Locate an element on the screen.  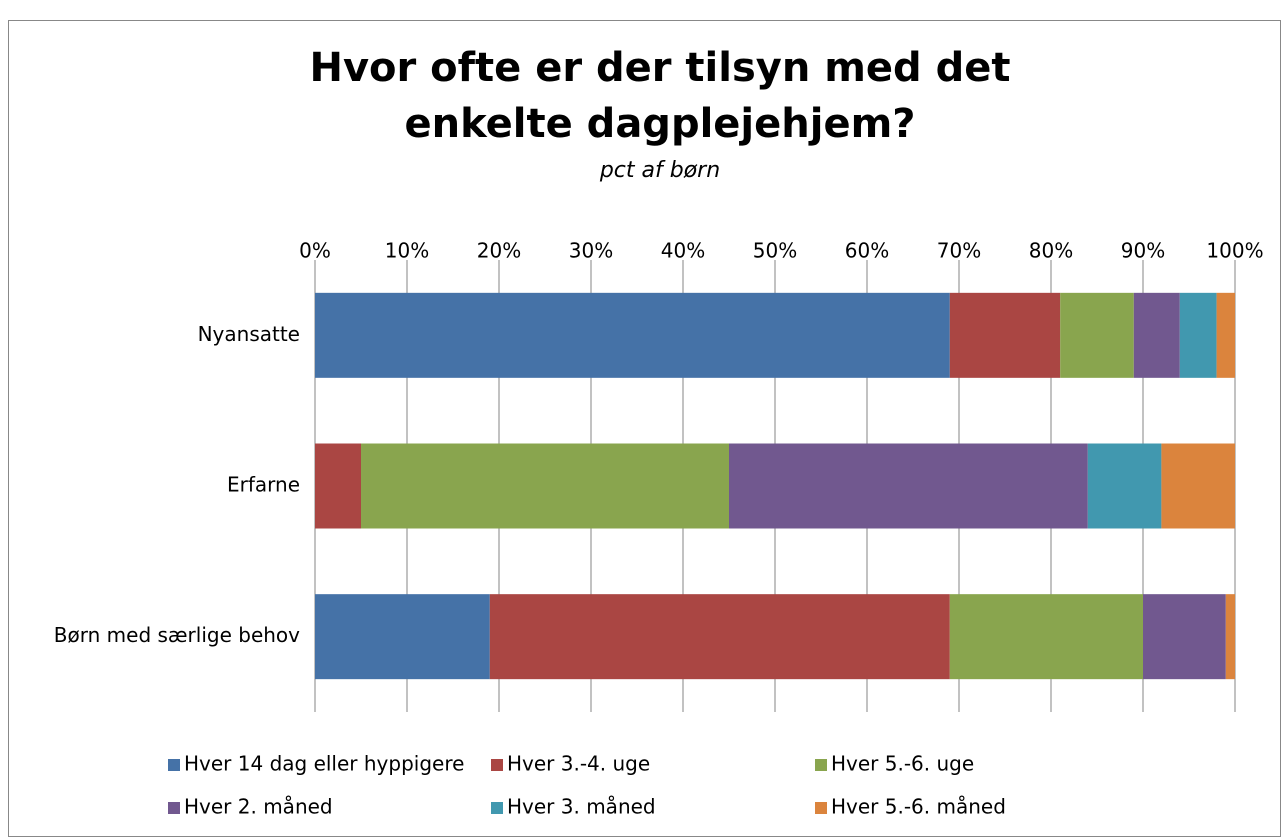
x-tick-label: 10% is located at coordinates (407, 251).